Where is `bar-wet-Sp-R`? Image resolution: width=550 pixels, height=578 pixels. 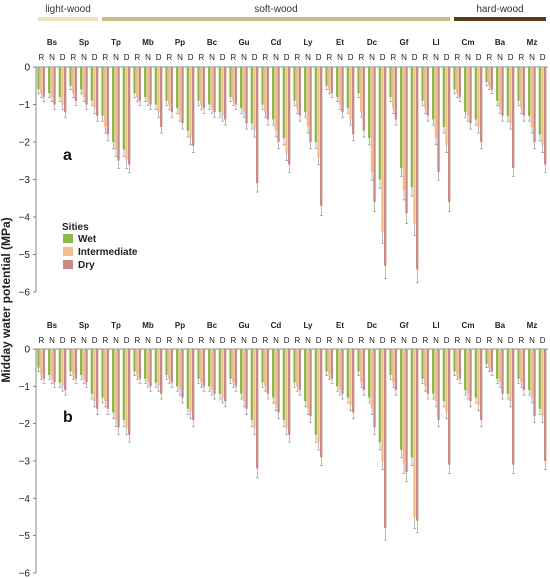
bar-wet-Sp-R is located at coordinates (70, 76).